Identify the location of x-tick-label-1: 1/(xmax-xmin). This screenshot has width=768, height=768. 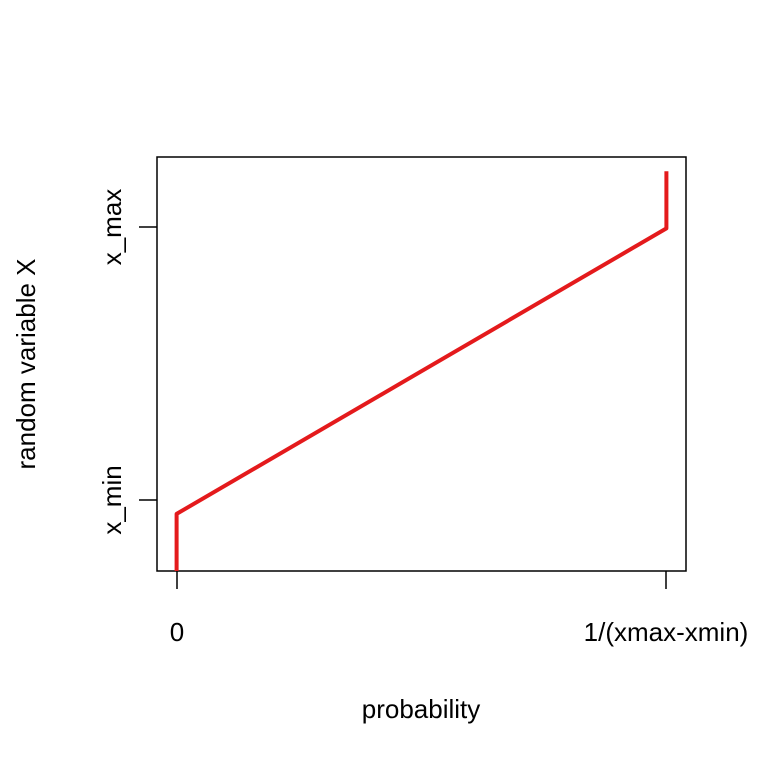
(666, 632).